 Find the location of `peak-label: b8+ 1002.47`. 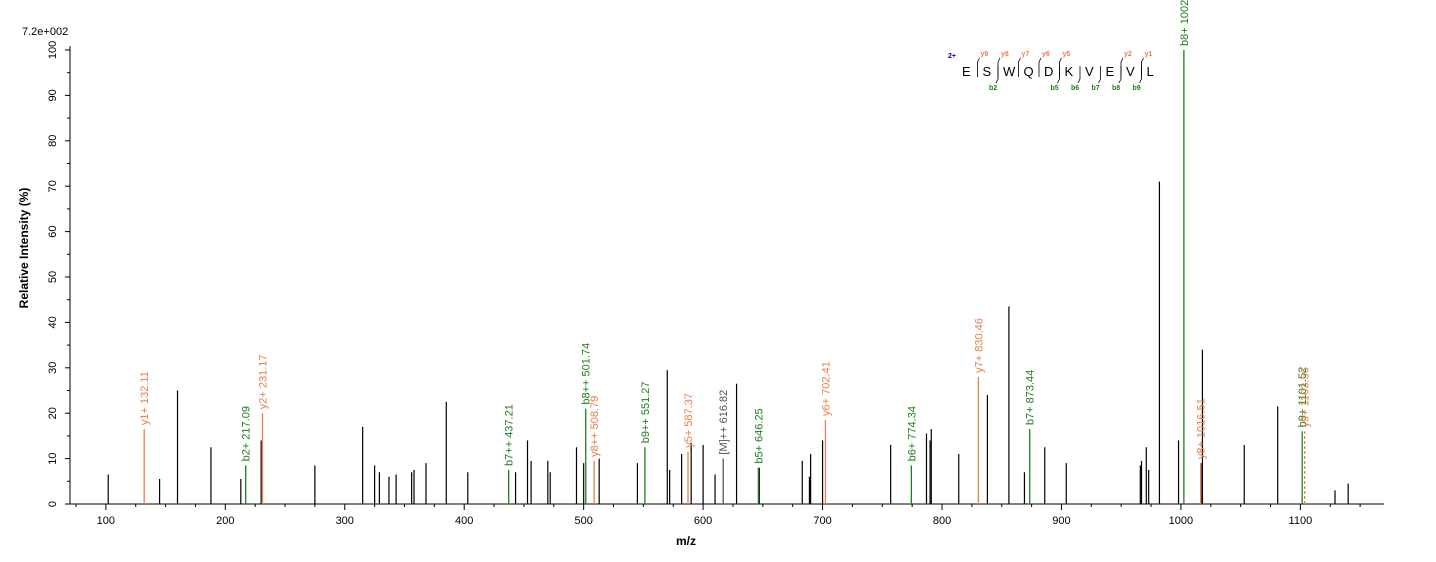

peak-label: b8+ 1002.47 is located at coordinates (1185, 23).